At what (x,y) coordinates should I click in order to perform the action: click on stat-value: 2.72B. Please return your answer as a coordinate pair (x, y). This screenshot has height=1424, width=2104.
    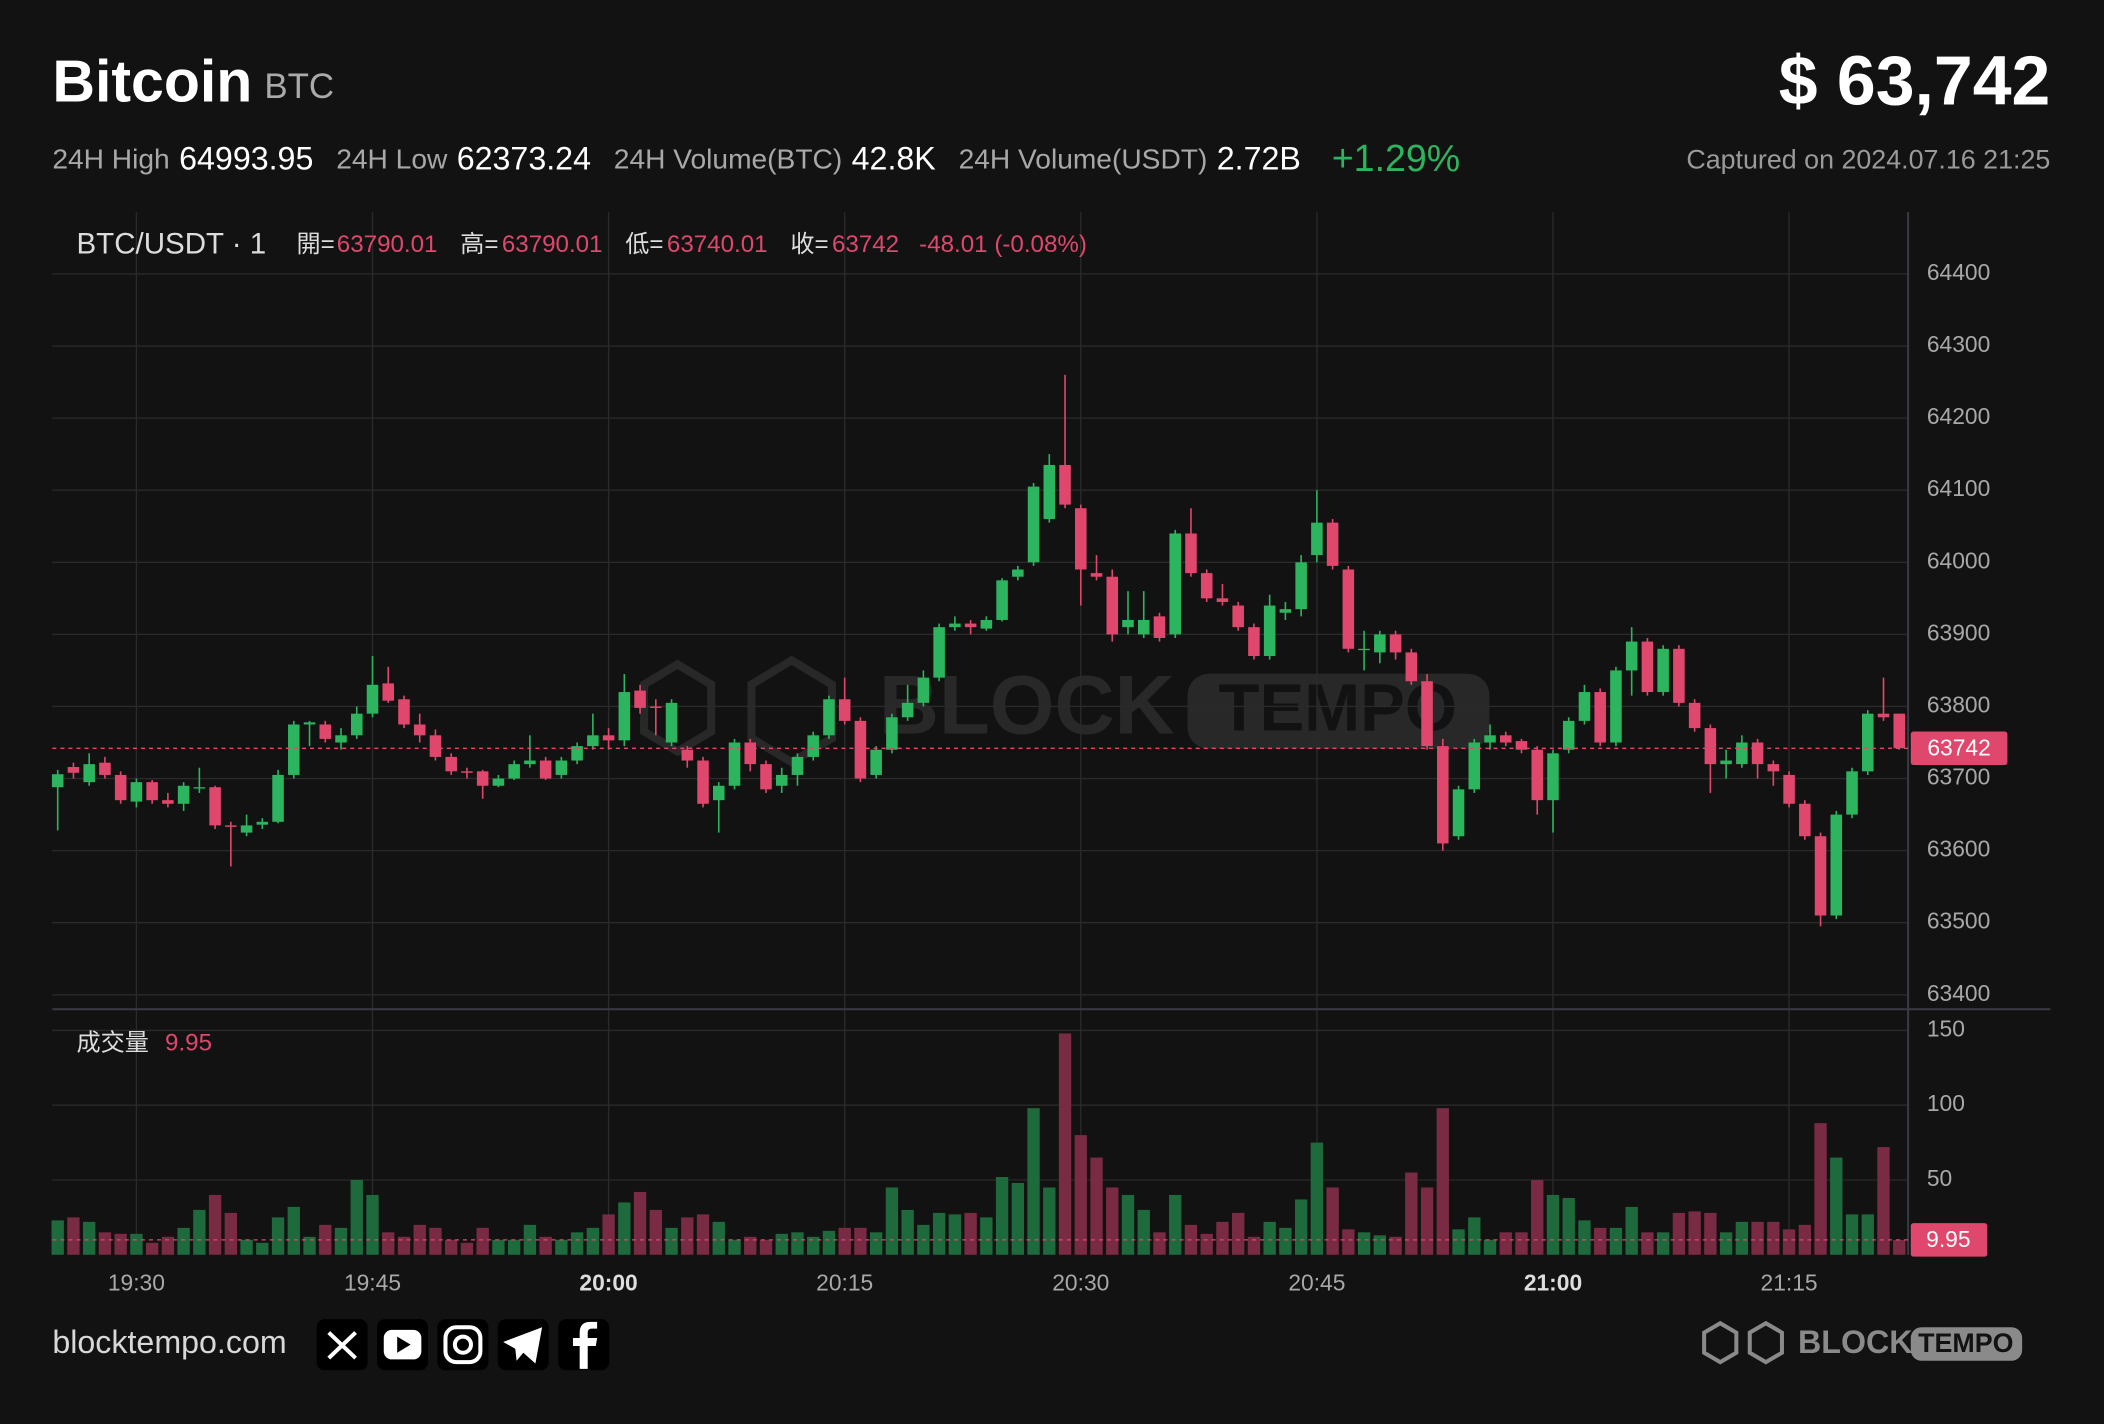
    Looking at the image, I should click on (1259, 159).